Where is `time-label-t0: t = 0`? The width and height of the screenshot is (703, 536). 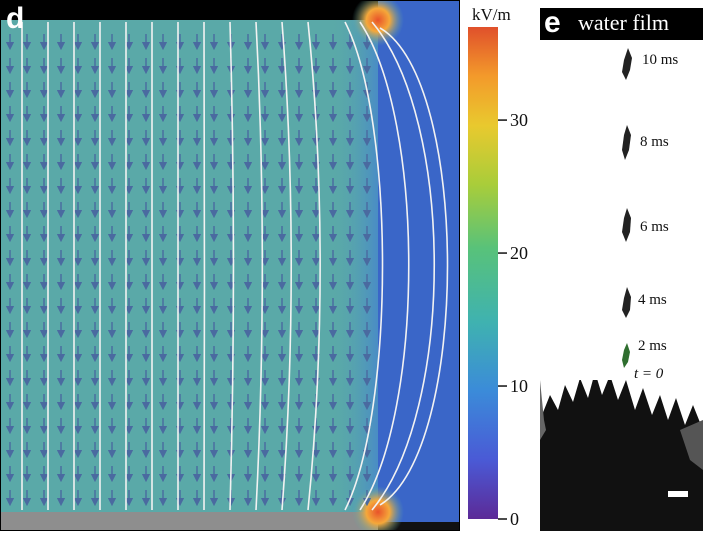
time-label-t0: t = 0 is located at coordinates (648, 374).